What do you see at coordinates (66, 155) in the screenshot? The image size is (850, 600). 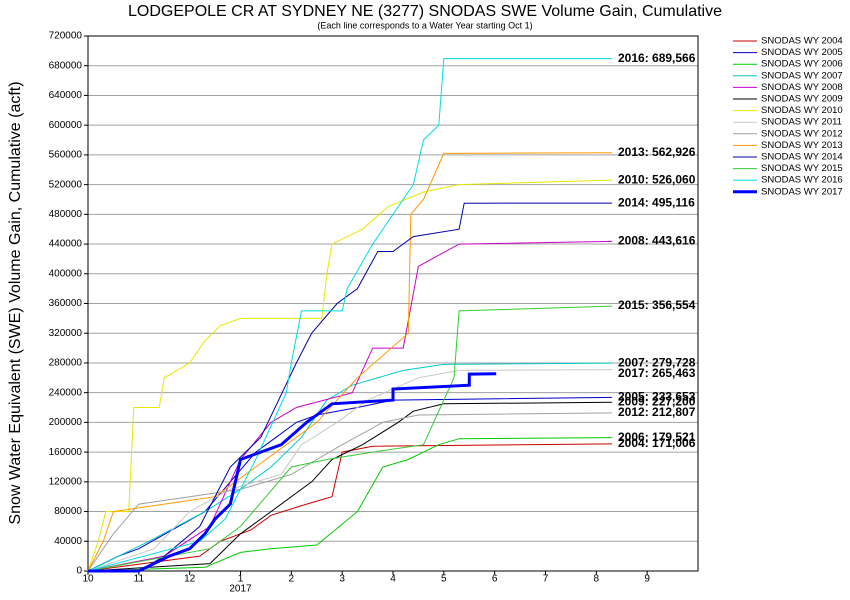 I see `y-tick-label: 560000` at bounding box center [66, 155].